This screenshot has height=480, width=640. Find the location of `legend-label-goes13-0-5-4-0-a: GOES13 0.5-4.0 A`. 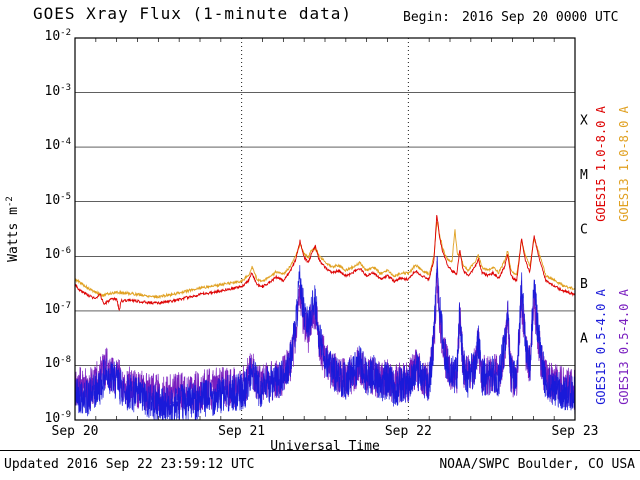

legend-label-goes13-0-5-4-0-a: GOES13 0.5-4.0 A is located at coordinates (624, 347).